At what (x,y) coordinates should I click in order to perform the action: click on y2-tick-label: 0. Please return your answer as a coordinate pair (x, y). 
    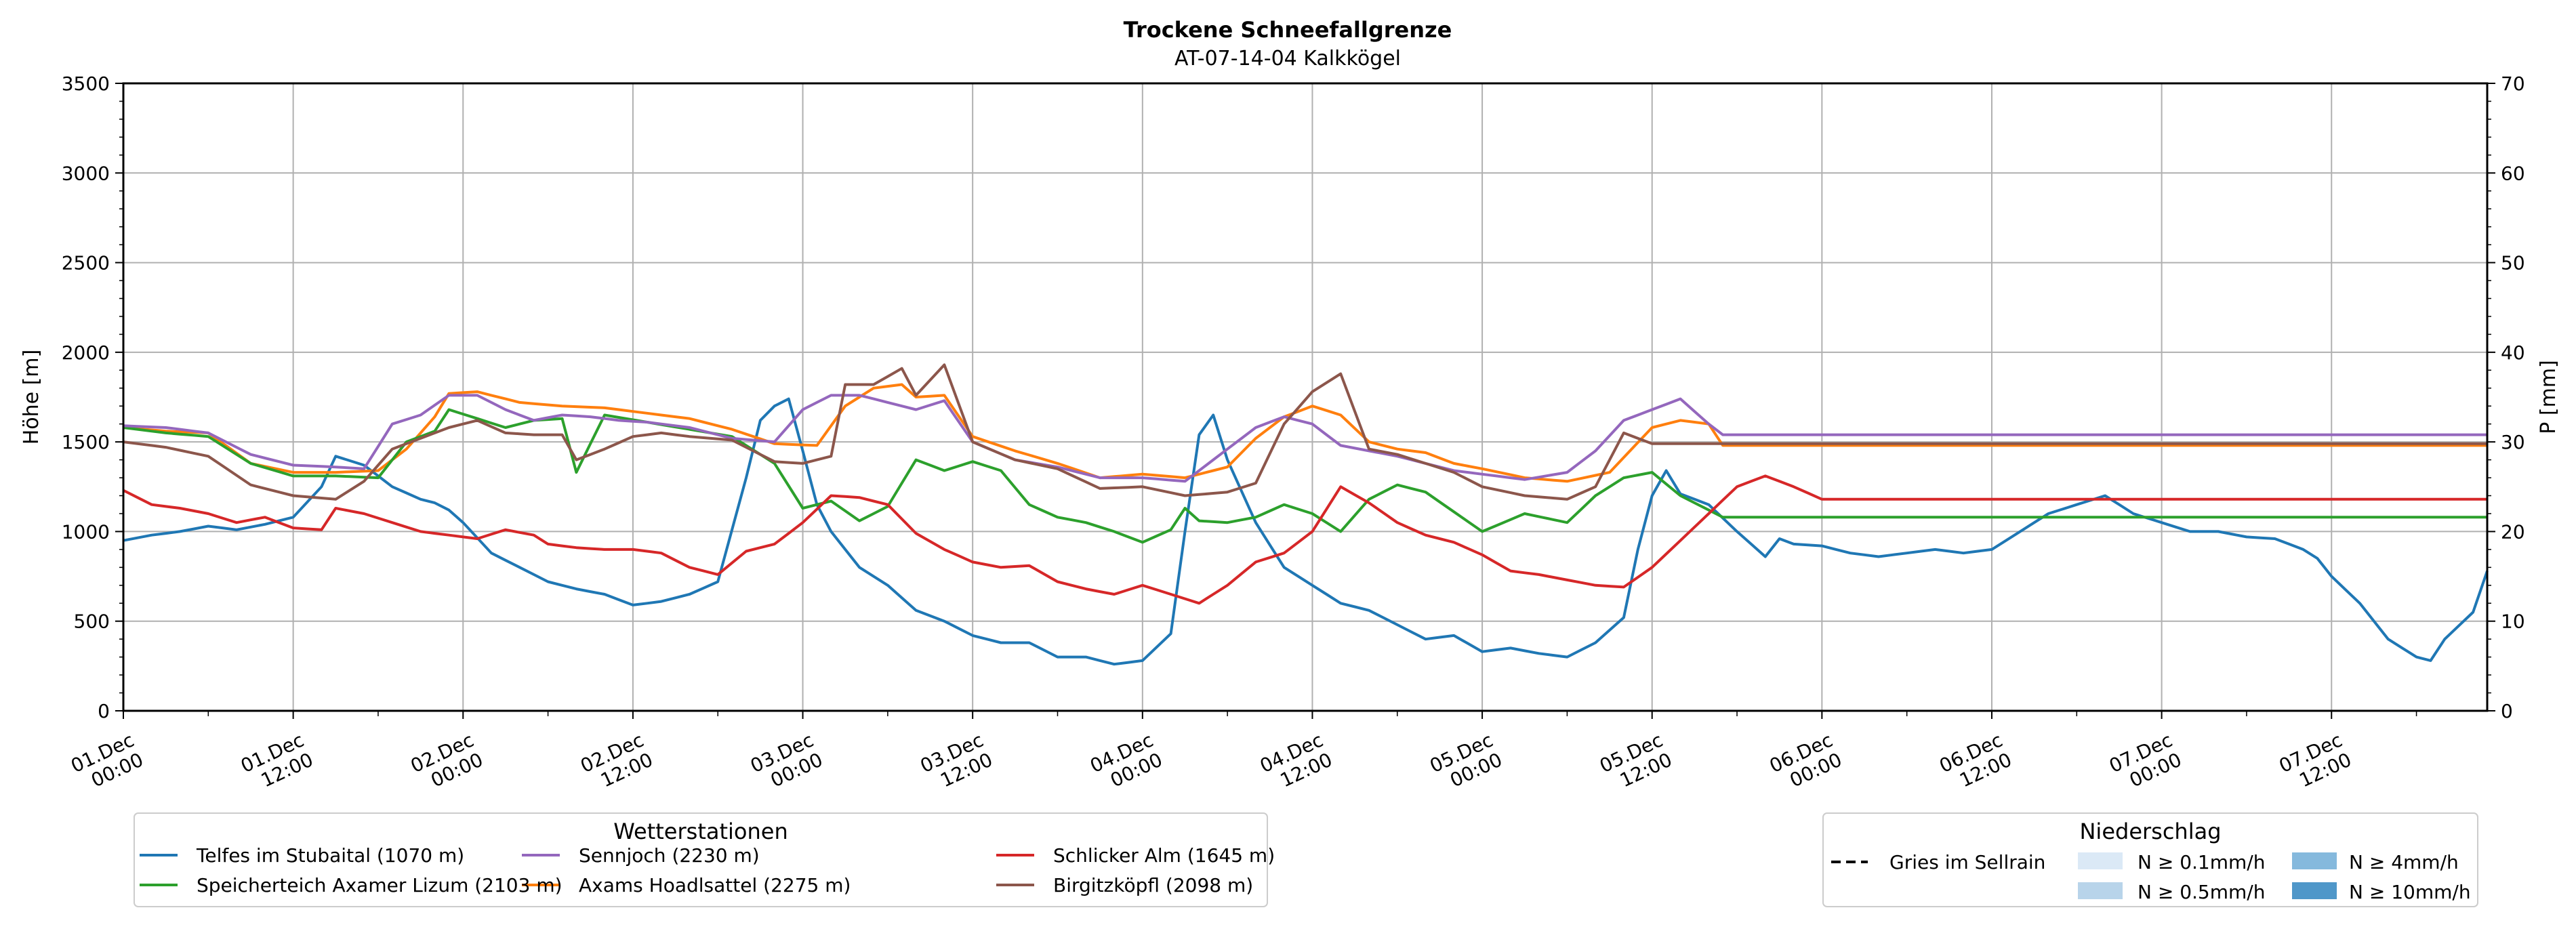
    Looking at the image, I should click on (2507, 711).